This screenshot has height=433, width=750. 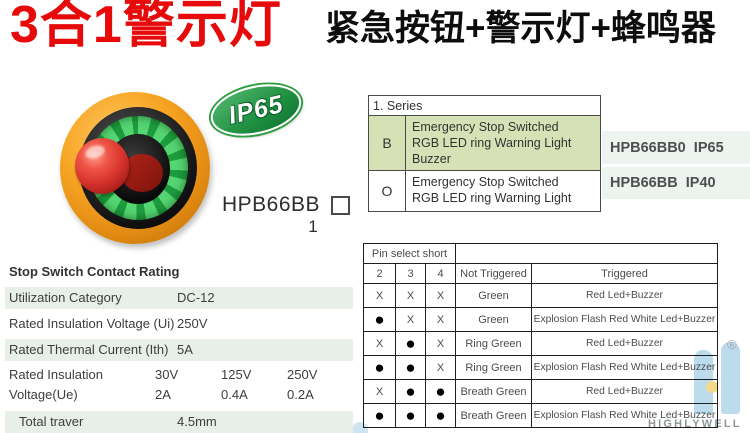 What do you see at coordinates (94, 271) in the screenshot?
I see `spec-title: Stop Switch Contact Rating` at bounding box center [94, 271].